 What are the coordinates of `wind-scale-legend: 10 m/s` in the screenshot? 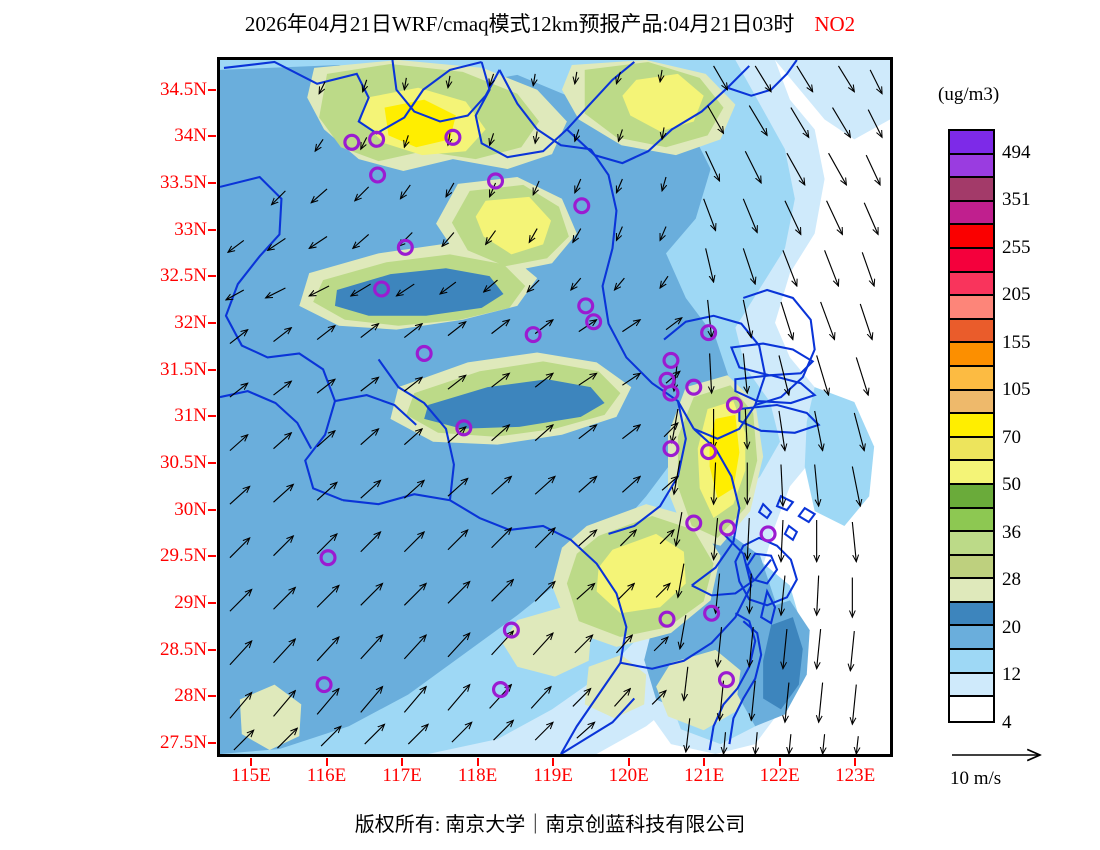 It's located at (1018, 767).